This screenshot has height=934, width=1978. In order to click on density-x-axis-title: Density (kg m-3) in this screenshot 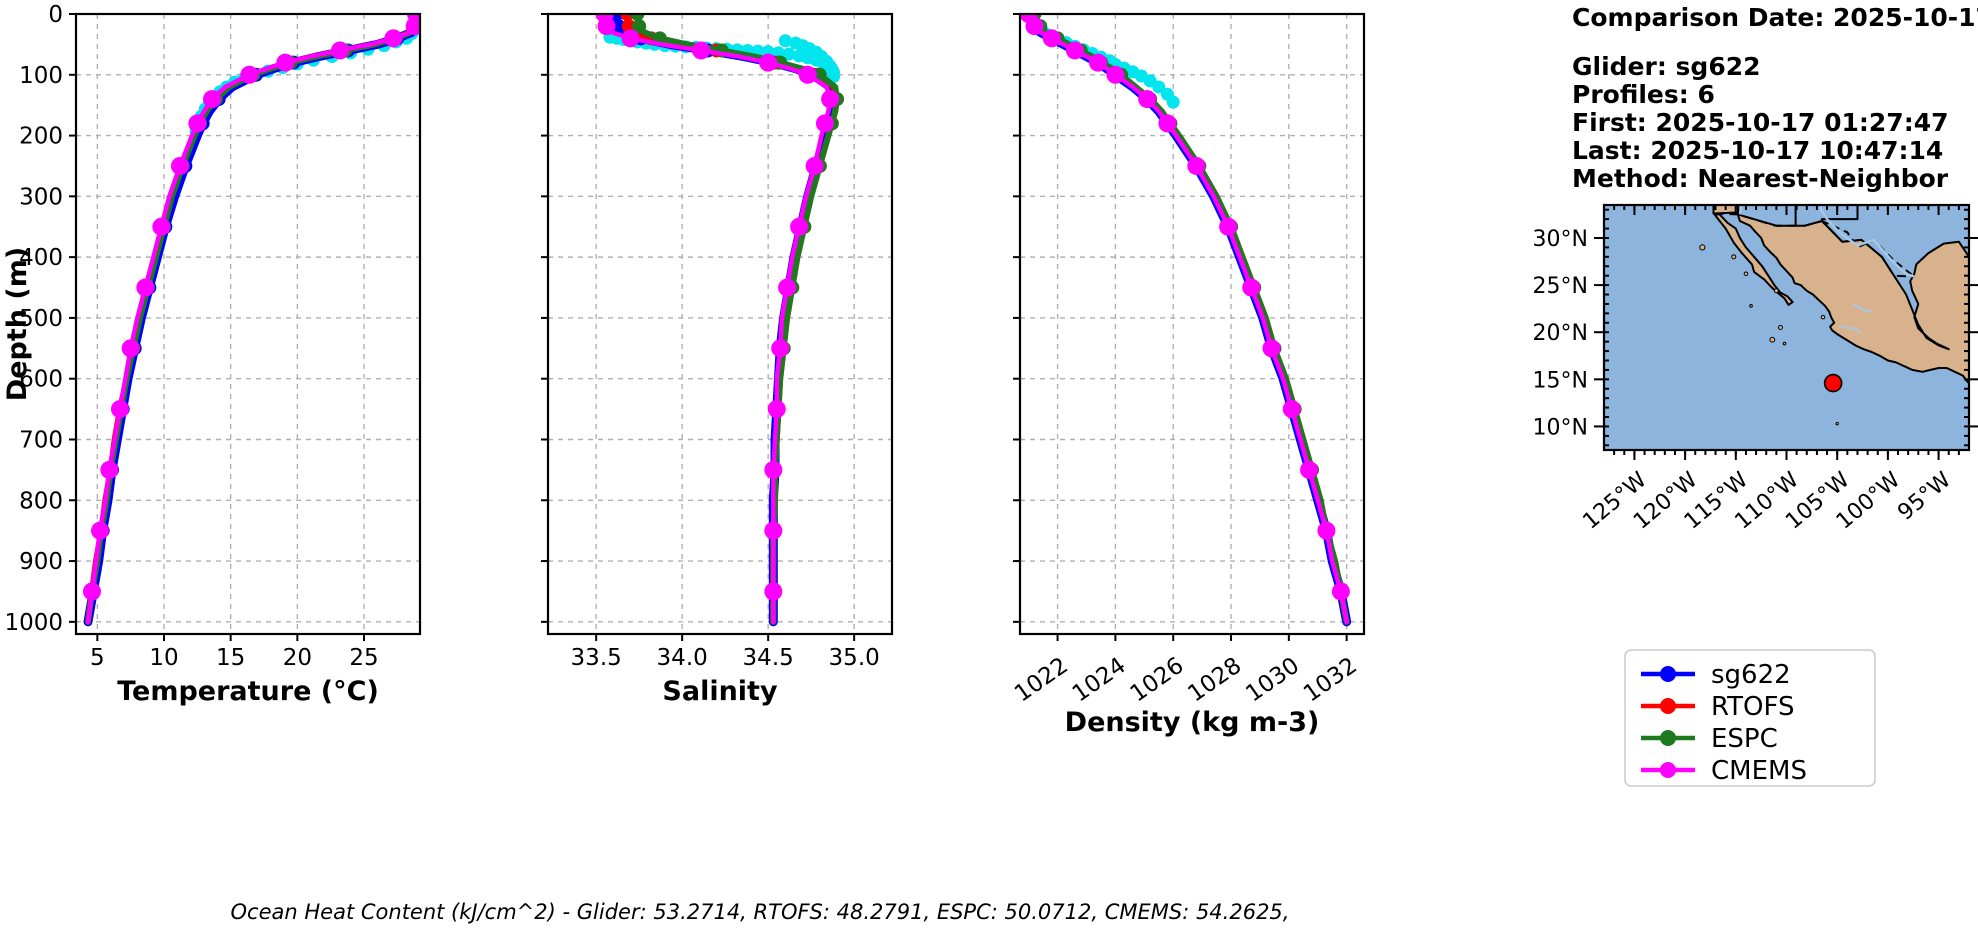, I will do `click(1192, 722)`.